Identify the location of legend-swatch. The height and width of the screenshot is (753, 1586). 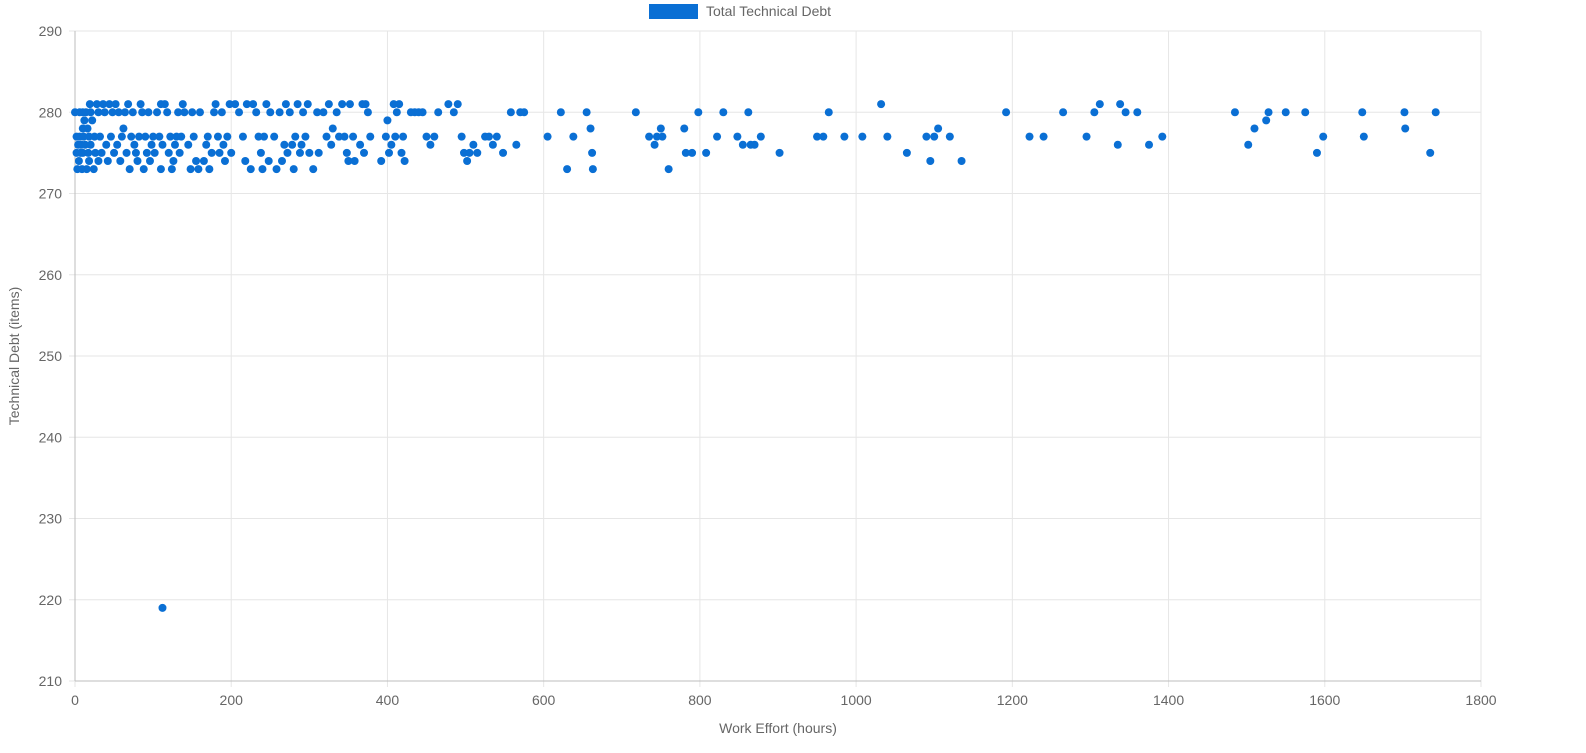
(673, 11).